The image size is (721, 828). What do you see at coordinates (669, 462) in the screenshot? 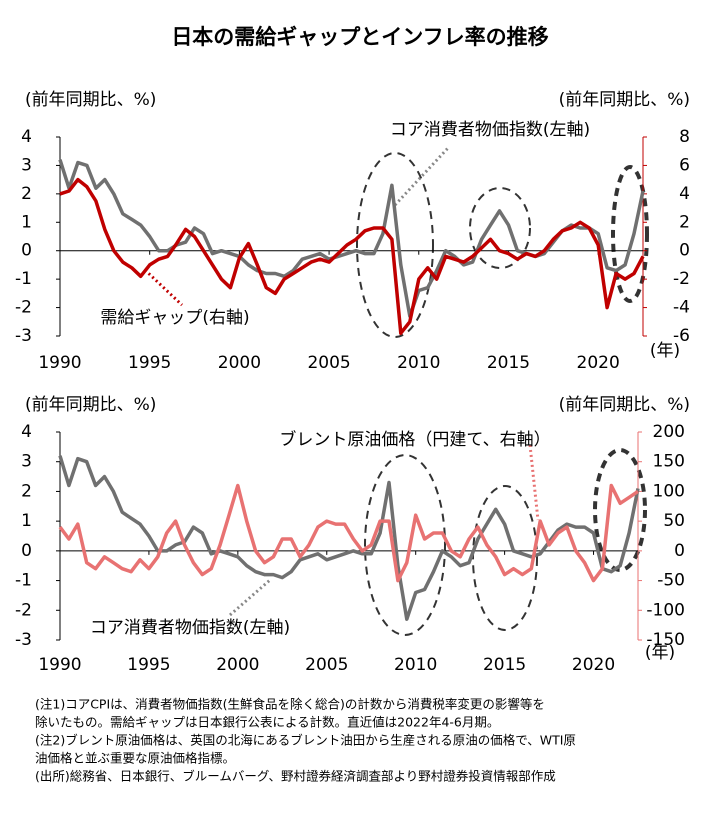
I see `y2-tick-label: 150` at bounding box center [669, 462].